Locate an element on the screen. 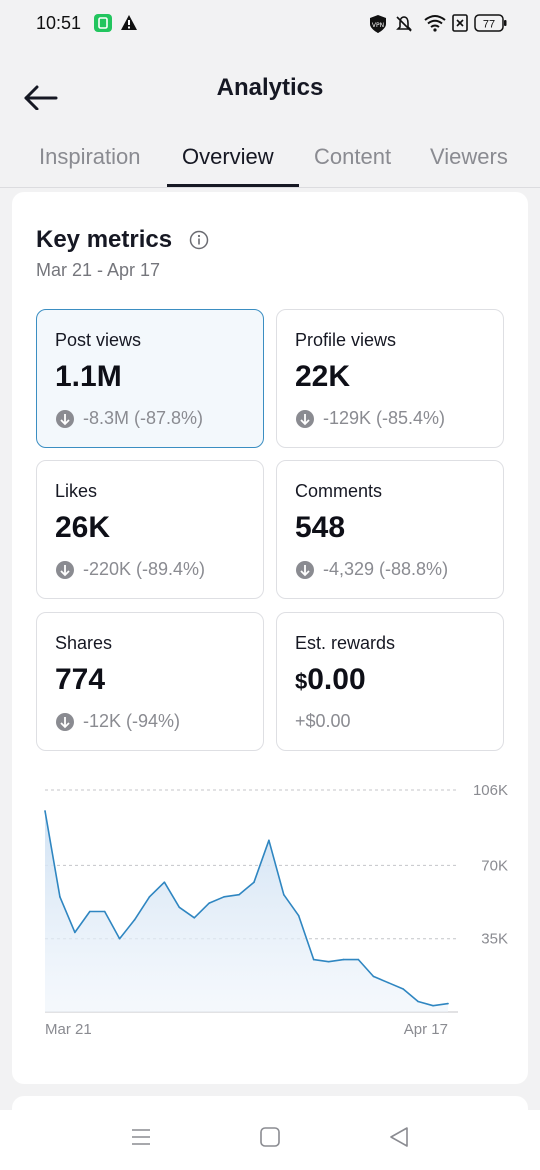  active-tab-indicator is located at coordinates (233, 185).